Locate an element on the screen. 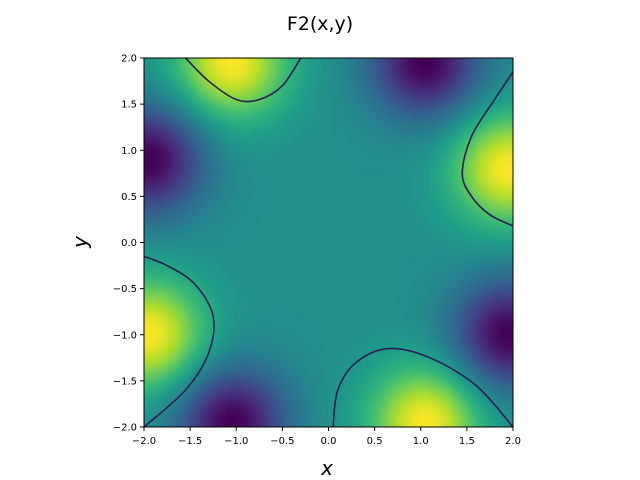 The width and height of the screenshot is (640, 480). x-tick-label: −0.5 is located at coordinates (282, 441).